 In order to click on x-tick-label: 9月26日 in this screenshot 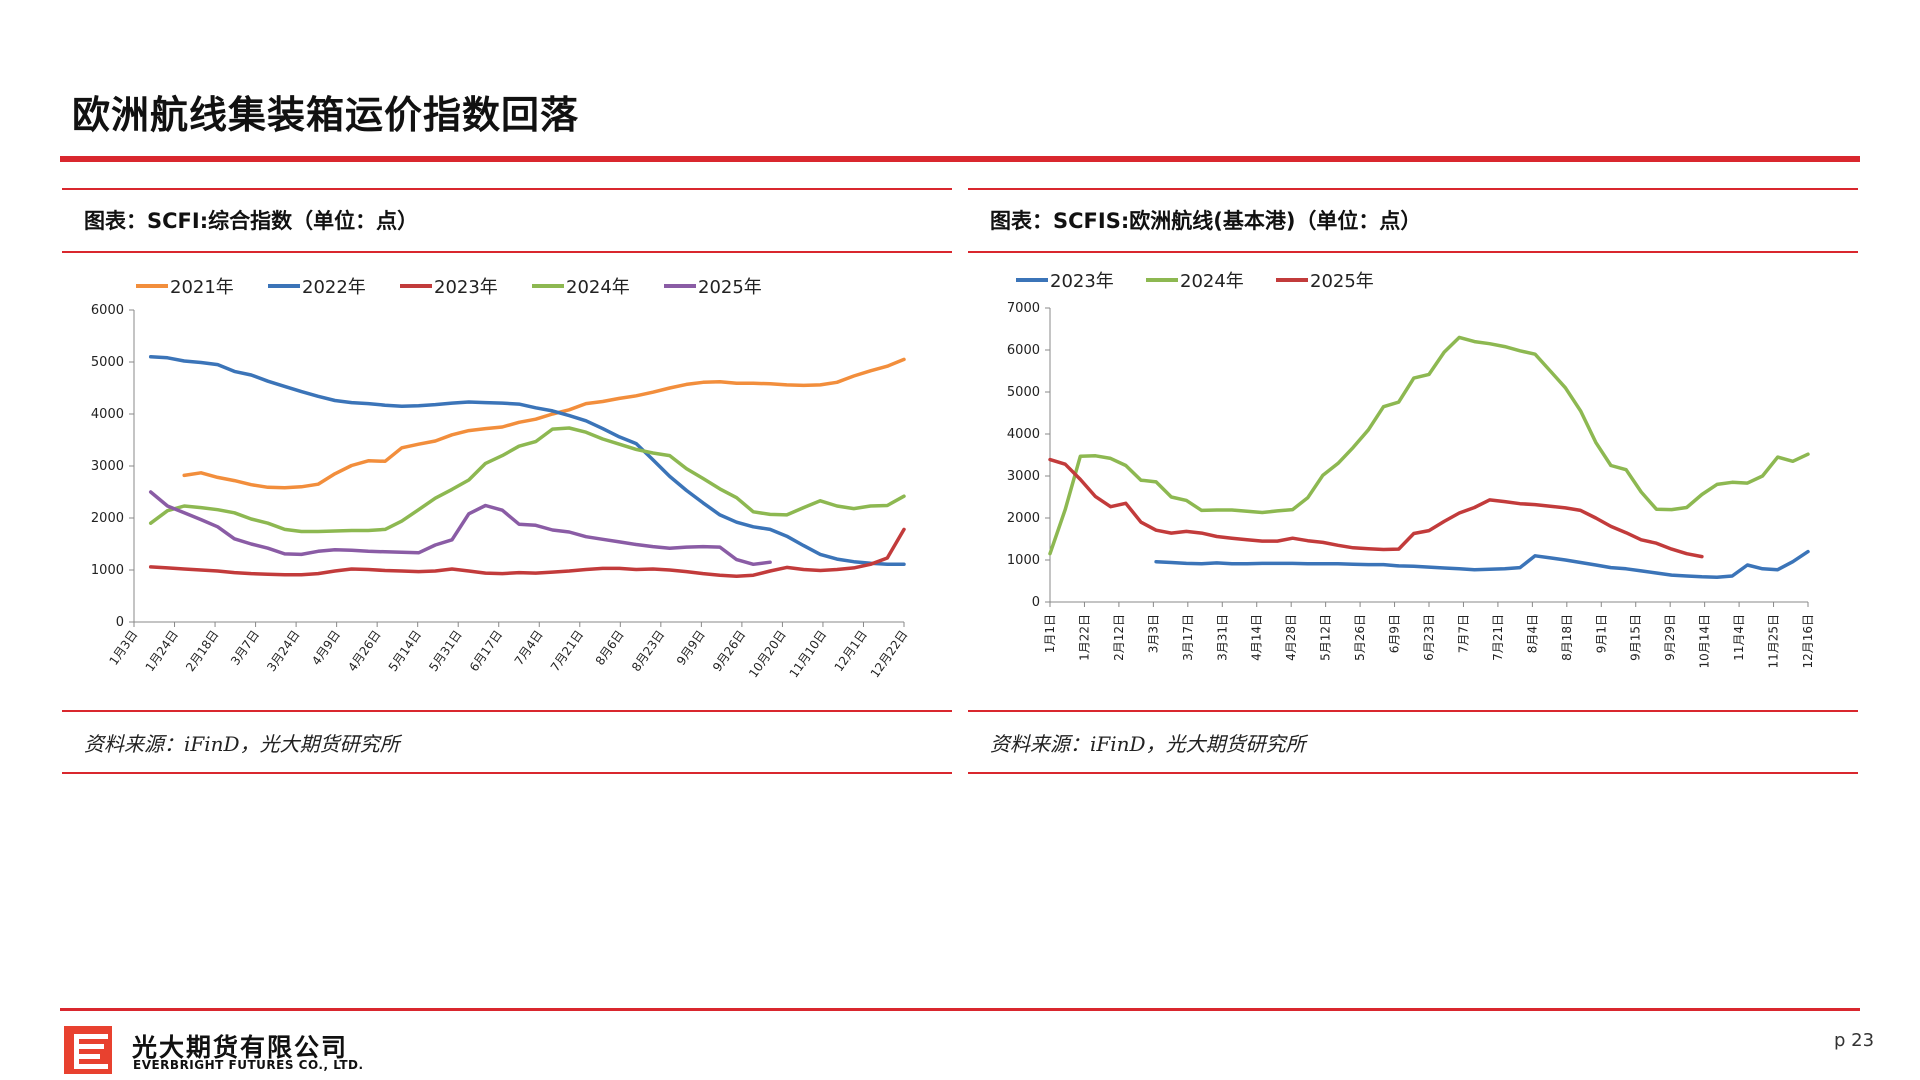, I will do `click(729, 651)`.